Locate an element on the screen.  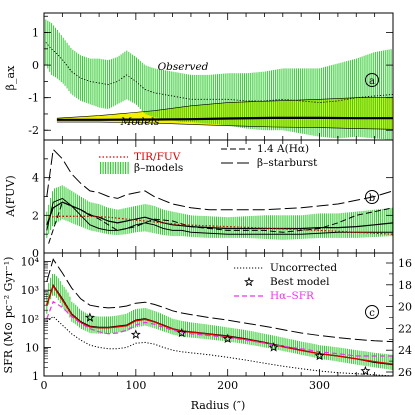
panel-b-ytick-label-4: 4 is located at coordinates (35, 178).